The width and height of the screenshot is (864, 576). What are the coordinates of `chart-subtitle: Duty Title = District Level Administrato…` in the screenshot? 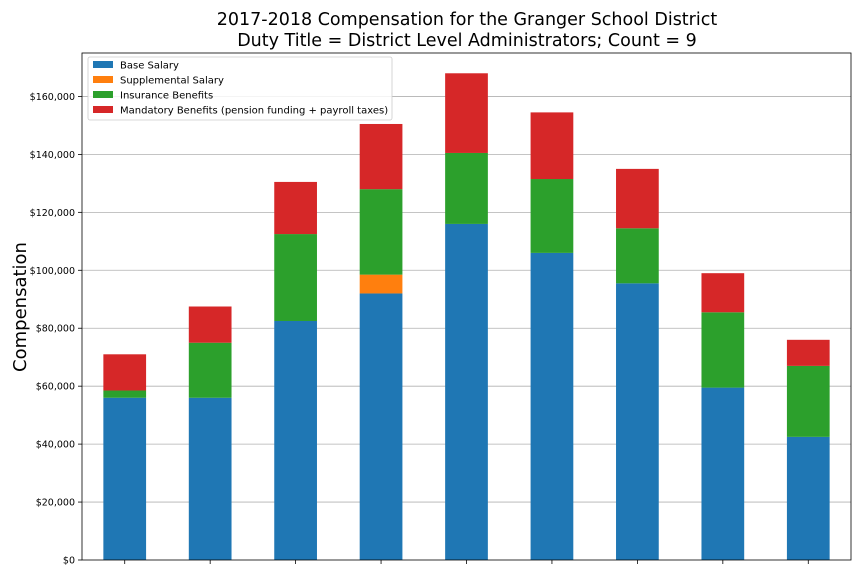 It's located at (467, 41).